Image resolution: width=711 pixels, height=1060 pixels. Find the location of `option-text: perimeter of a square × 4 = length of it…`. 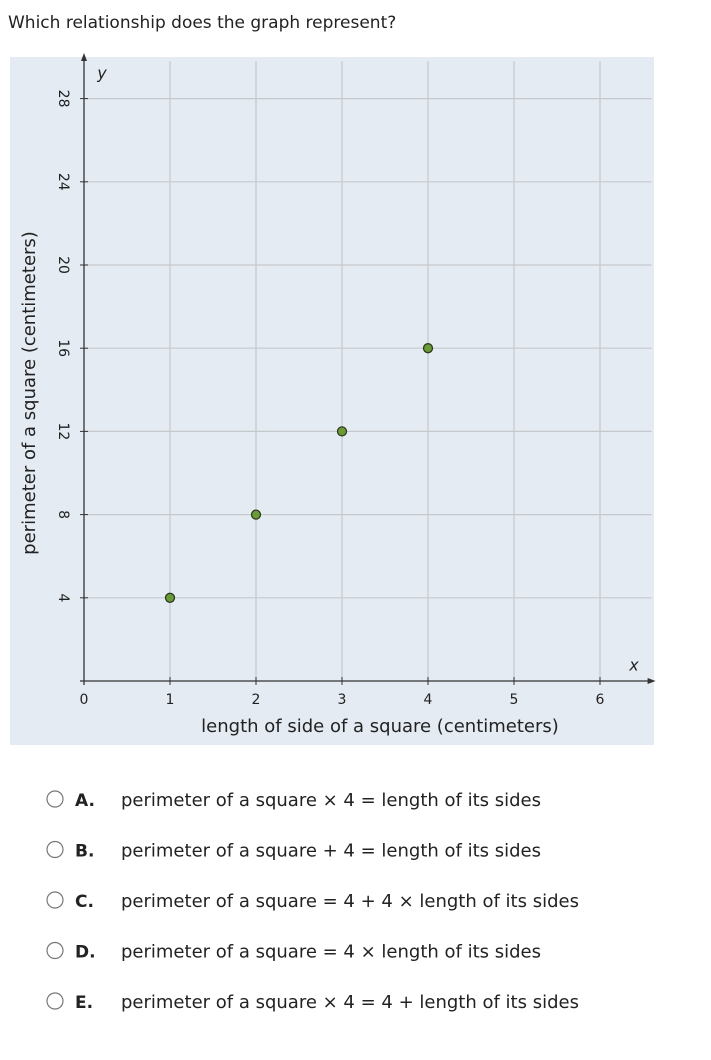

option-text: perimeter of a square × 4 = length of it… is located at coordinates (331, 800).